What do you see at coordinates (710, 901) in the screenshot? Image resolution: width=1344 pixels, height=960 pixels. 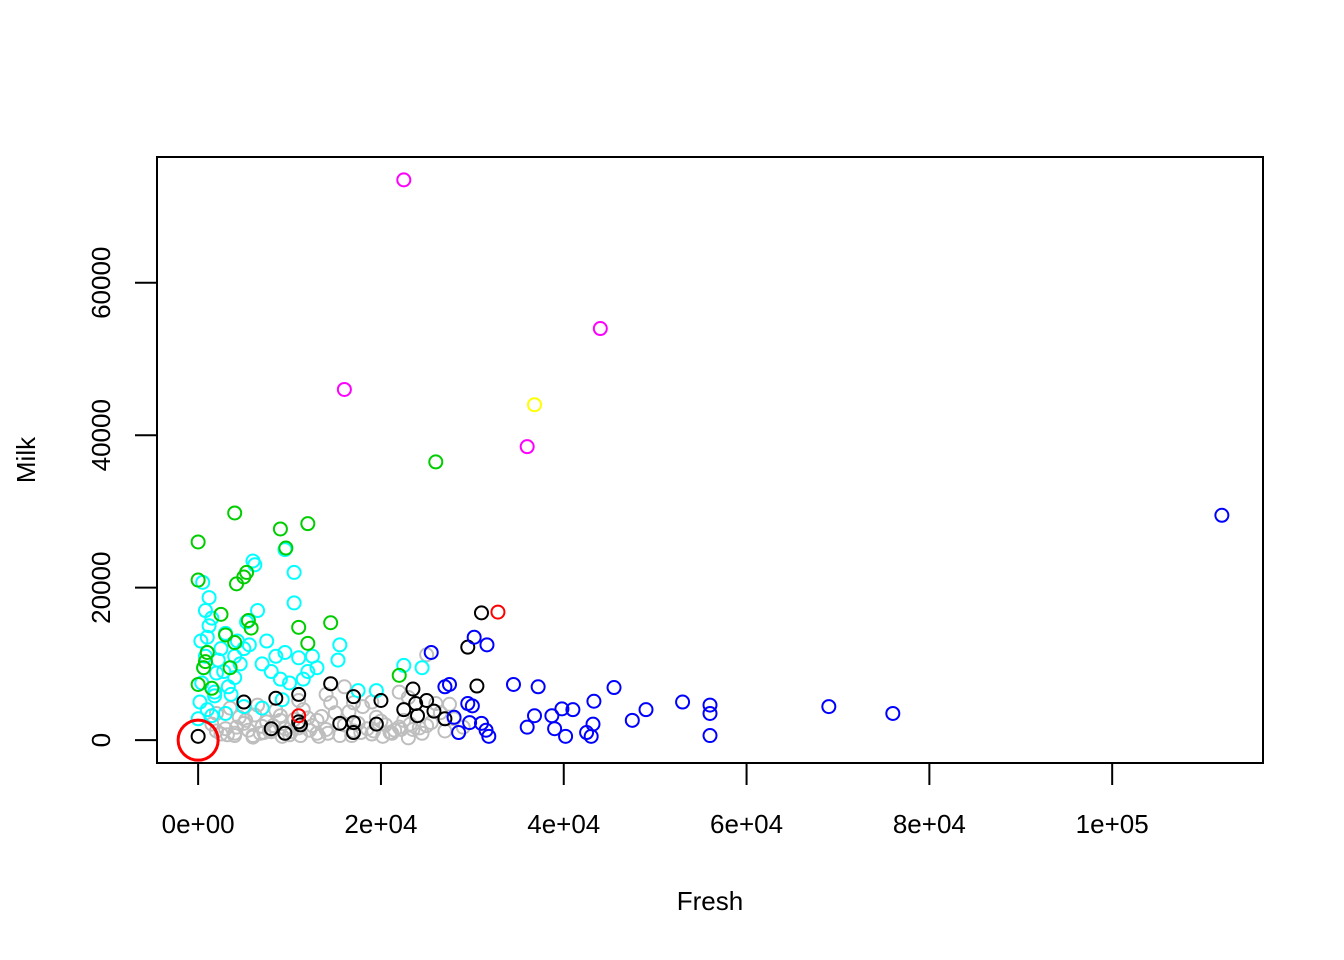 I see `x-axis-label: Fresh` at bounding box center [710, 901].